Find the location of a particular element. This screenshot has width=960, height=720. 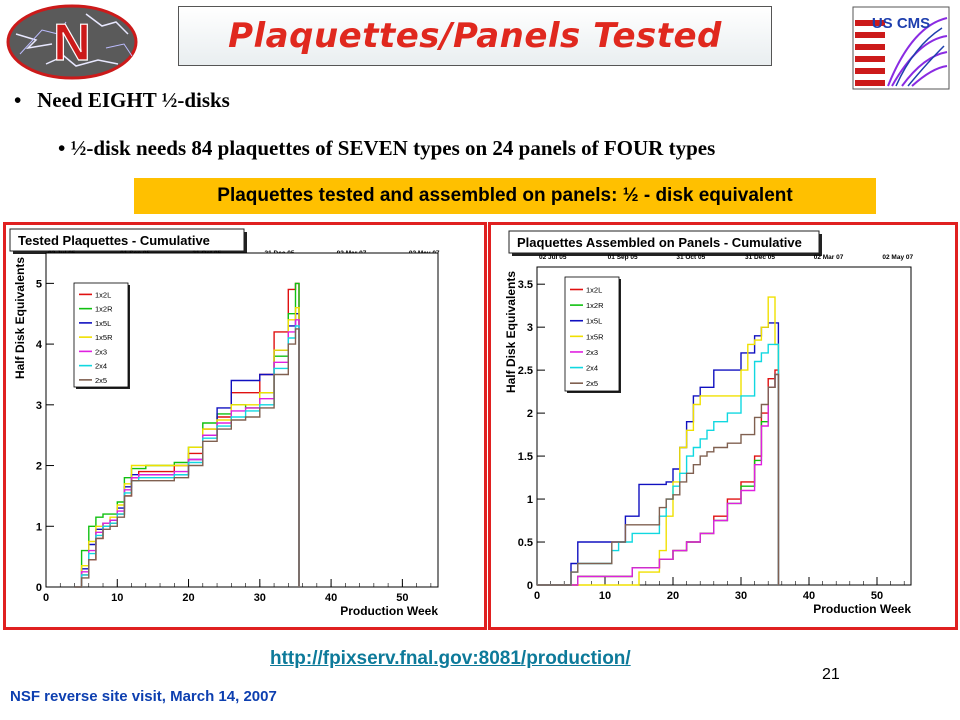

date-label: 31 Oct 05 is located at coordinates (690, 257).